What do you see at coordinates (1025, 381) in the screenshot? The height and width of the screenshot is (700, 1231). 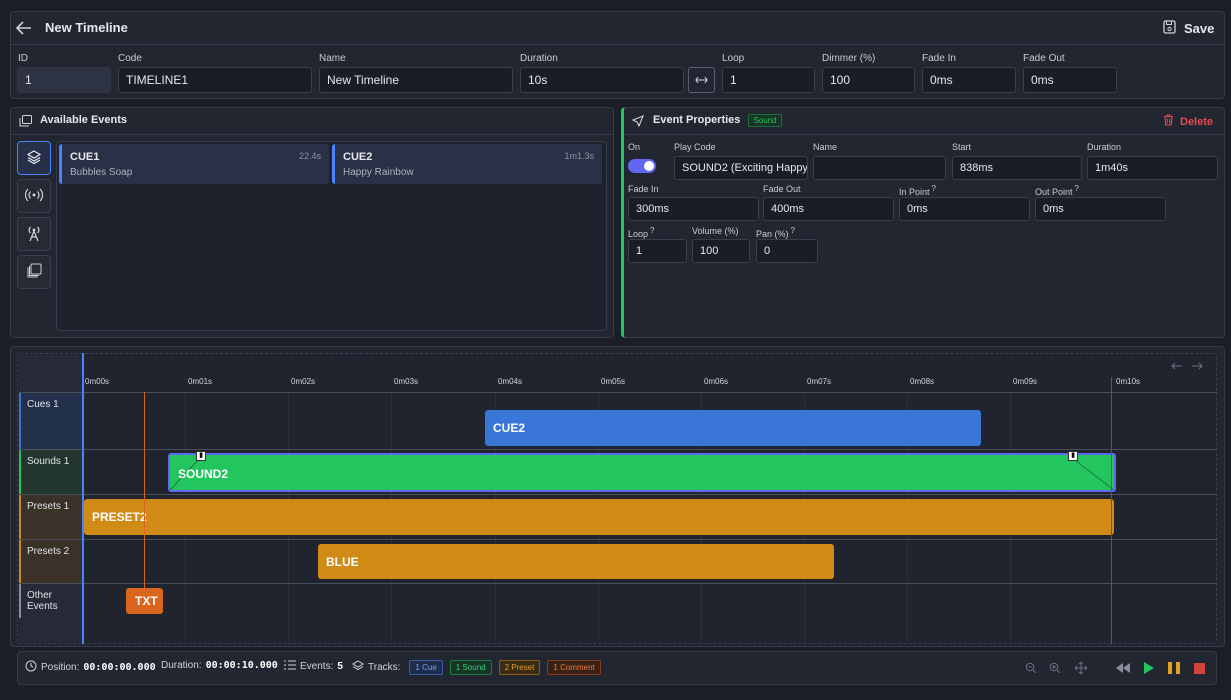 I see `time-tick: 0m09s` at bounding box center [1025, 381].